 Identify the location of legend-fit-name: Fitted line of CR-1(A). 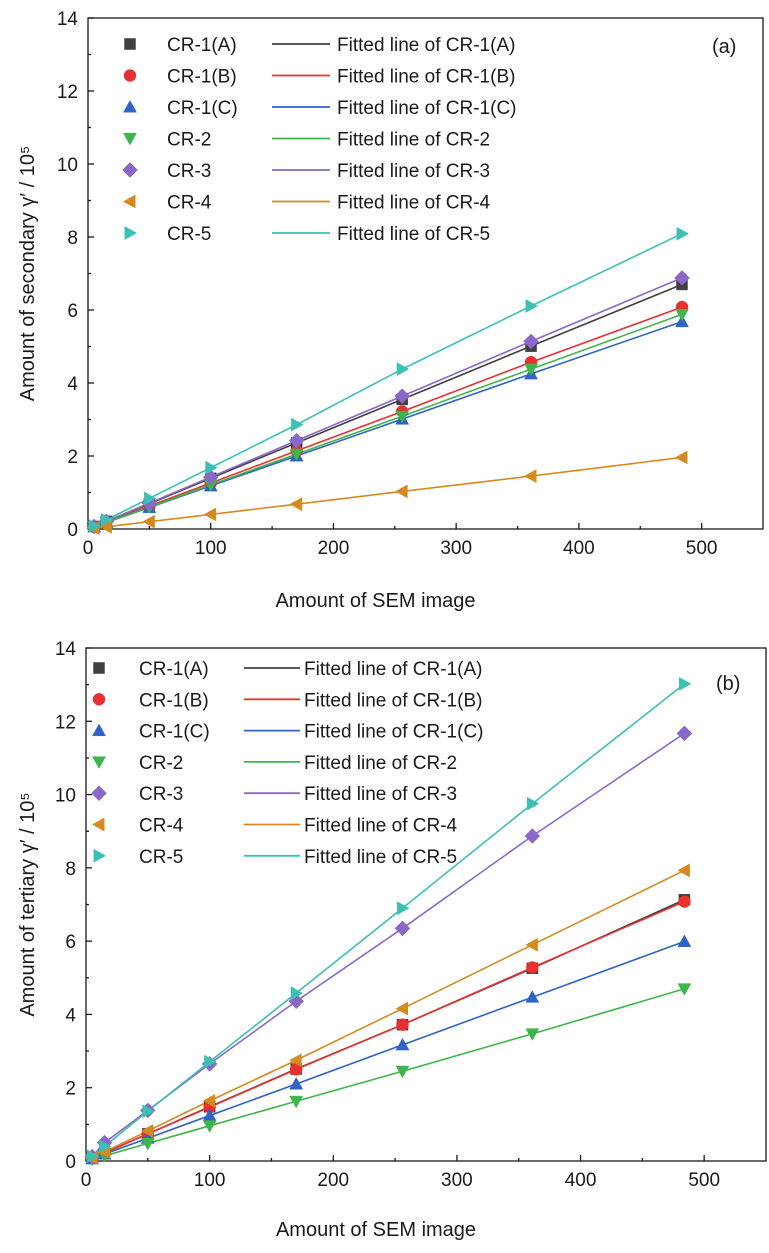
(426, 45).